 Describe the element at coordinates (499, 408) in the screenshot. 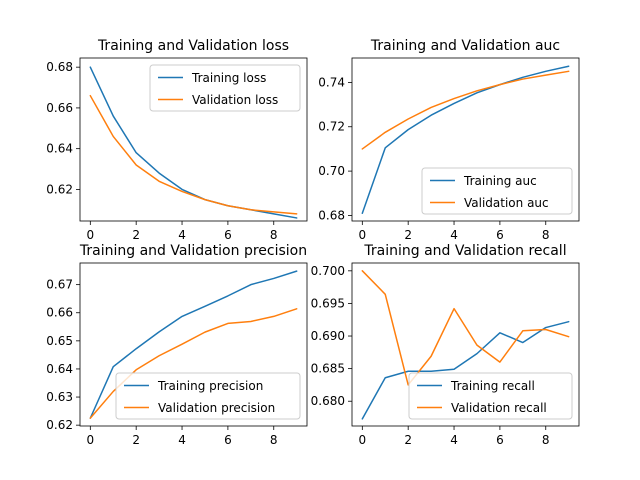

I see `legend-label-validation: Validation recall` at that location.